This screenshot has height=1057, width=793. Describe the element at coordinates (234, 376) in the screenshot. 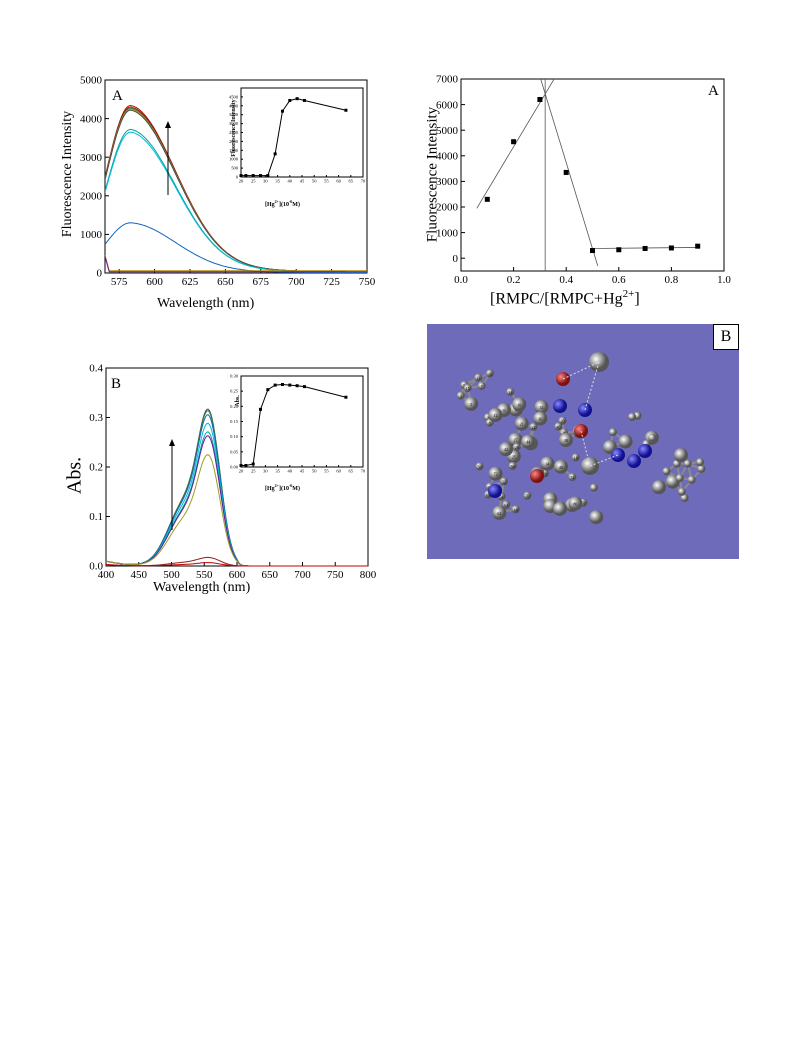

I see `insetB-ytick-label: 0.30` at that location.